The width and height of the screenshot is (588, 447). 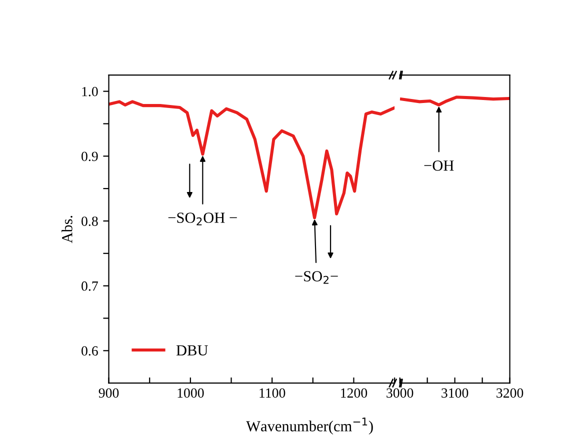 I want to click on y-tick-label: 0.9, so click(x=90, y=157).